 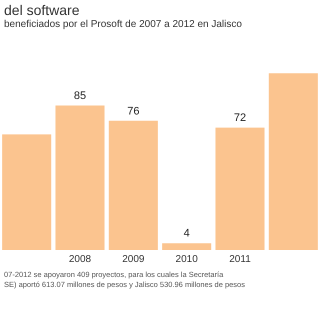 What do you see at coordinates (187, 234) in the screenshot?
I see `data-label: 4` at bounding box center [187, 234].